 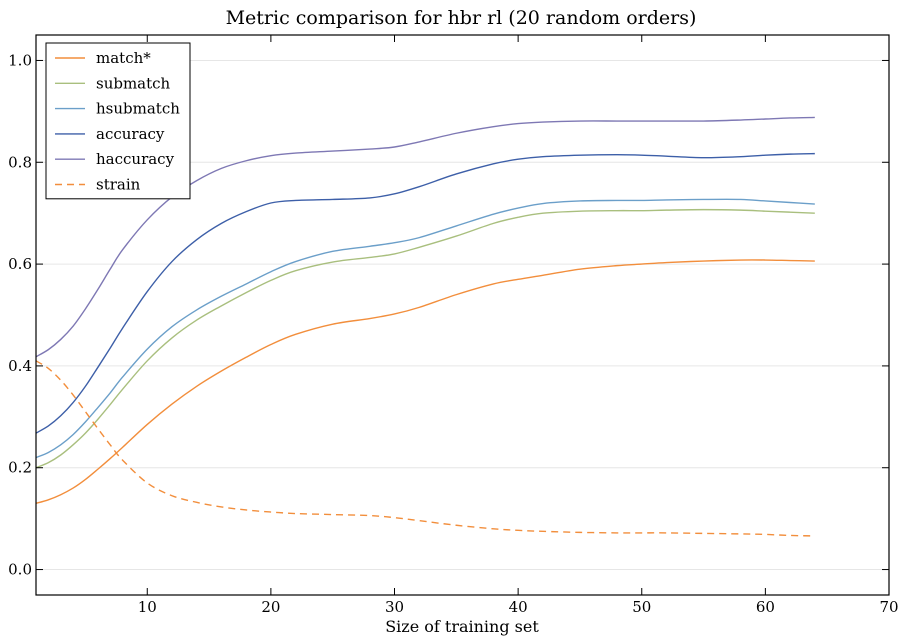 What do you see at coordinates (20, 264) in the screenshot?
I see `y-tick-label: 0.6` at bounding box center [20, 264].